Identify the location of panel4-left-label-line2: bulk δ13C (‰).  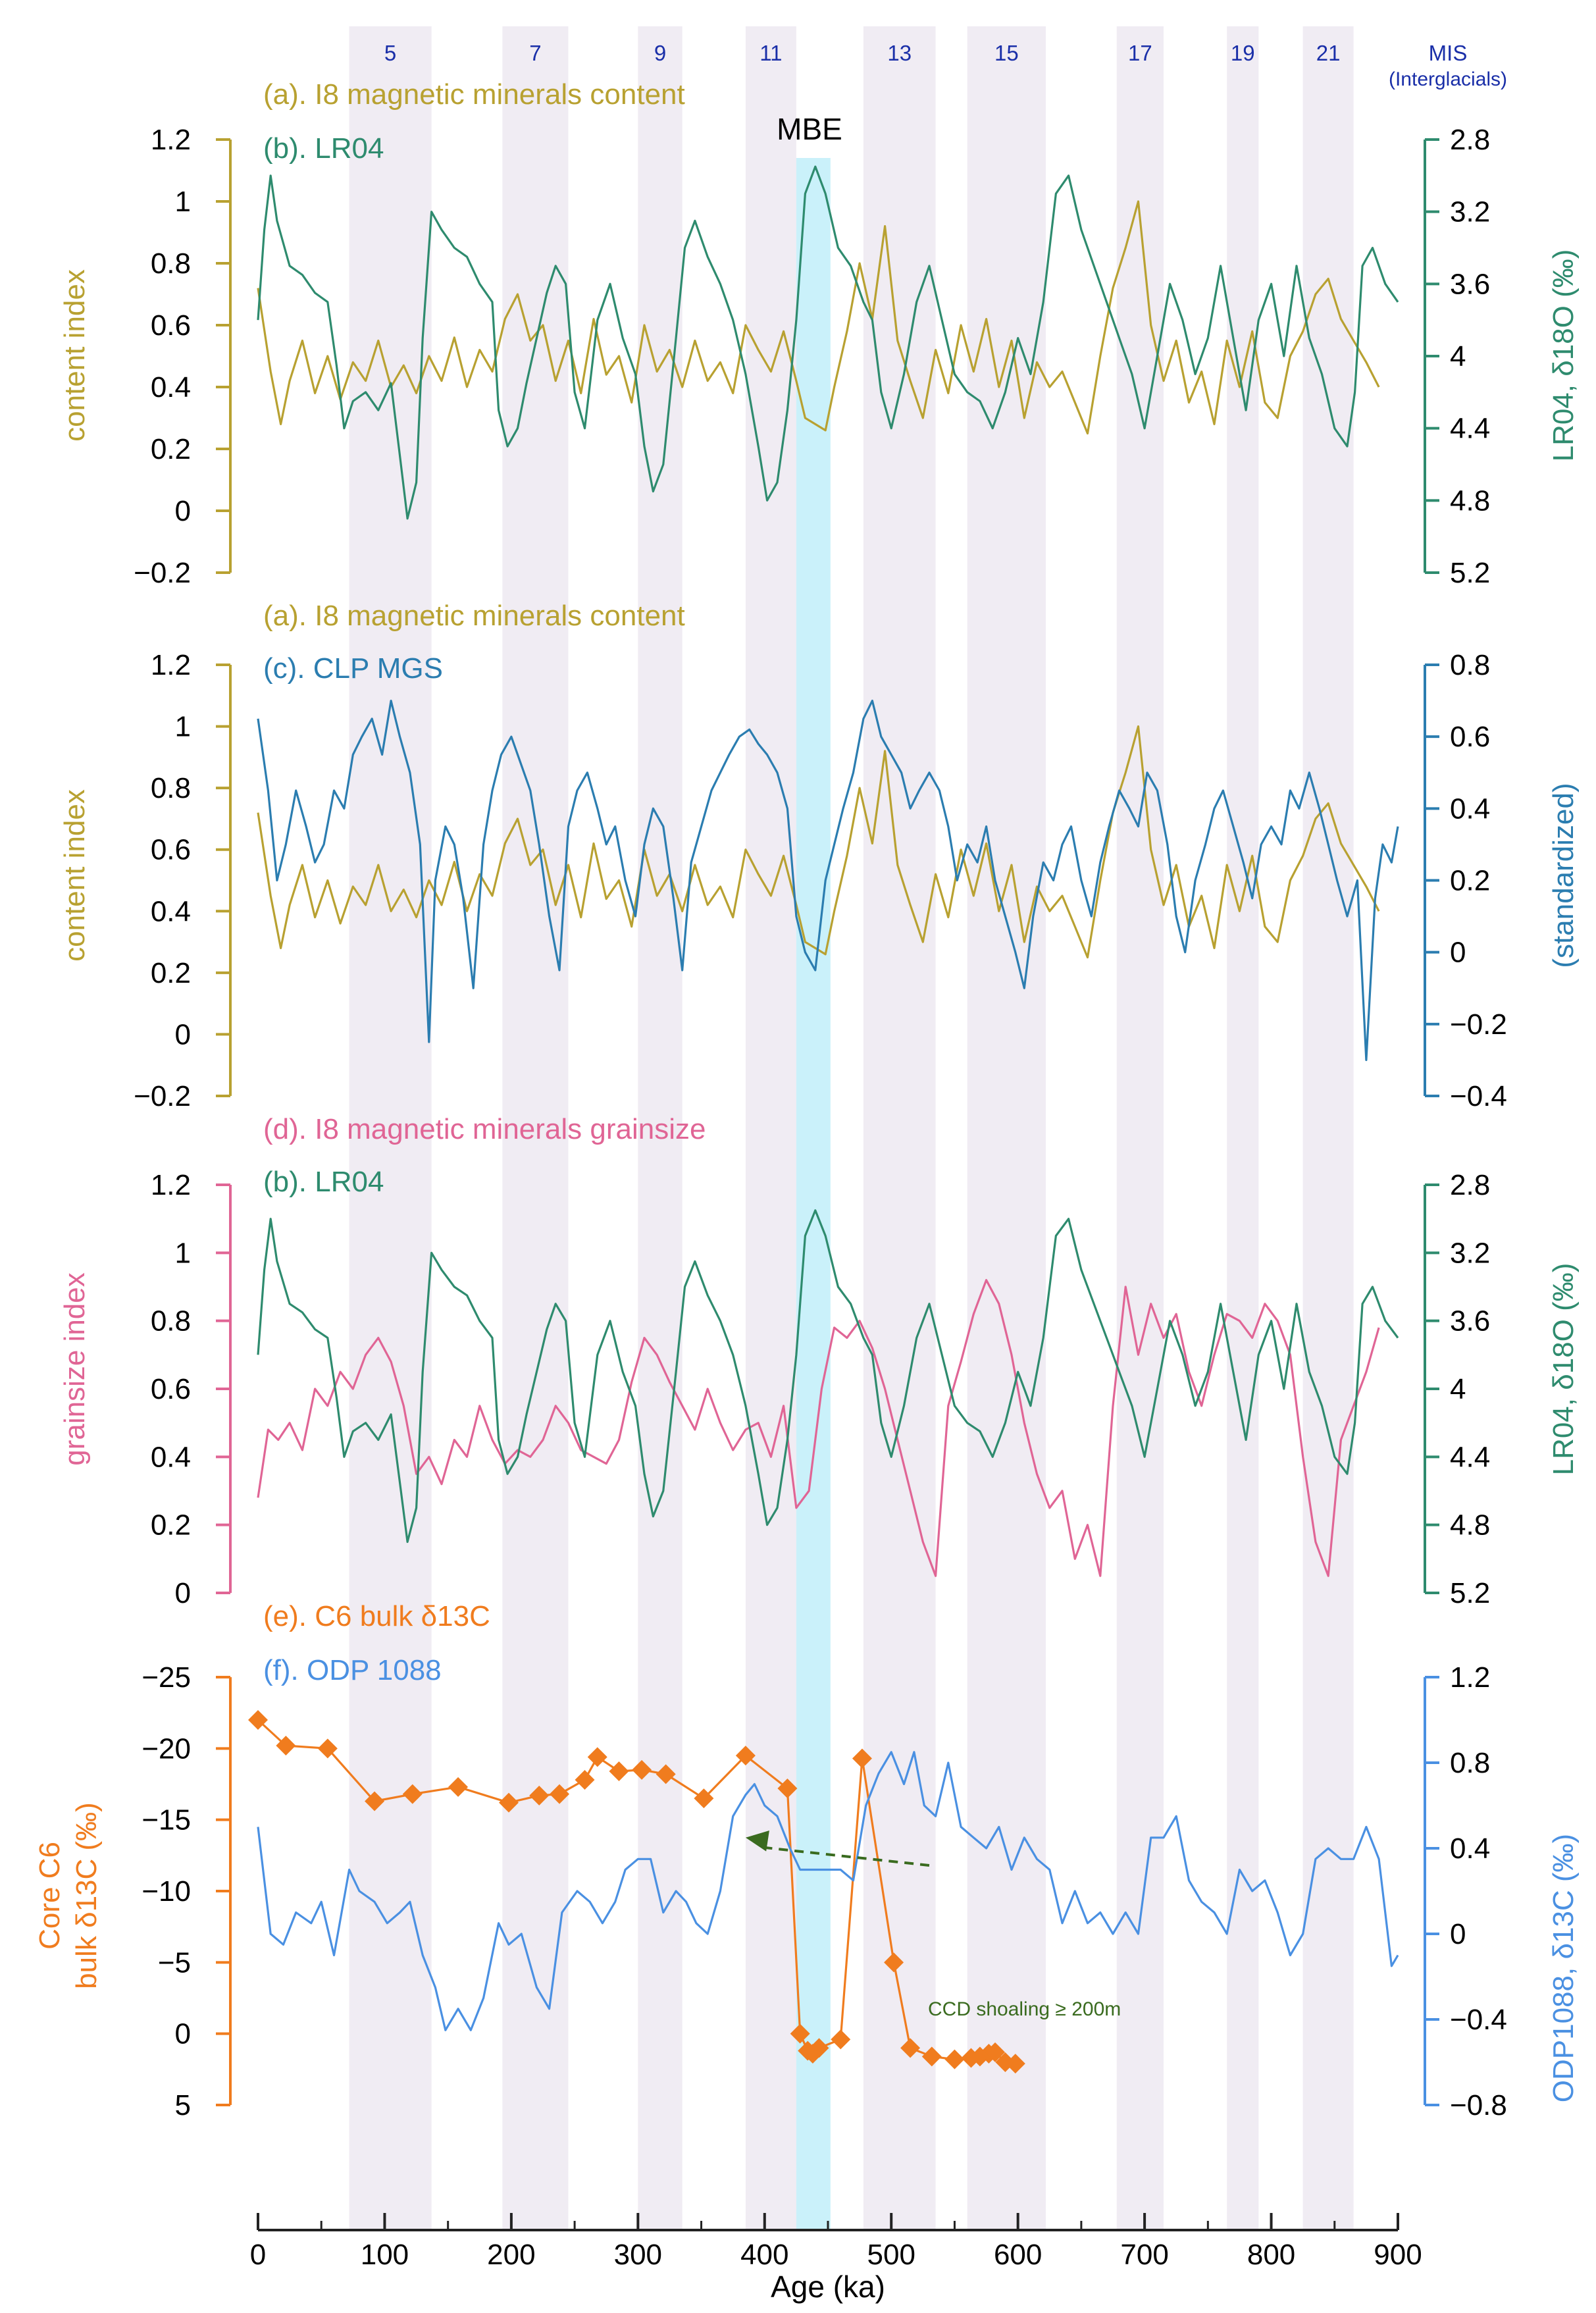
(86, 1895).